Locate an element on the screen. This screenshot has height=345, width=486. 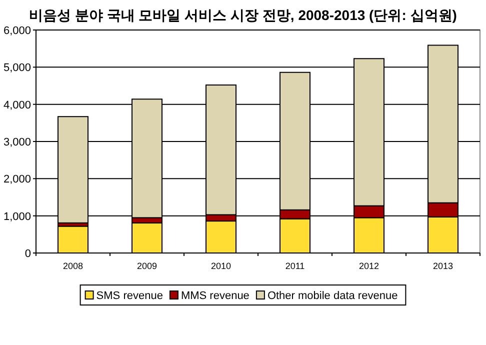
x-tick-label: 2012 is located at coordinates (369, 266).